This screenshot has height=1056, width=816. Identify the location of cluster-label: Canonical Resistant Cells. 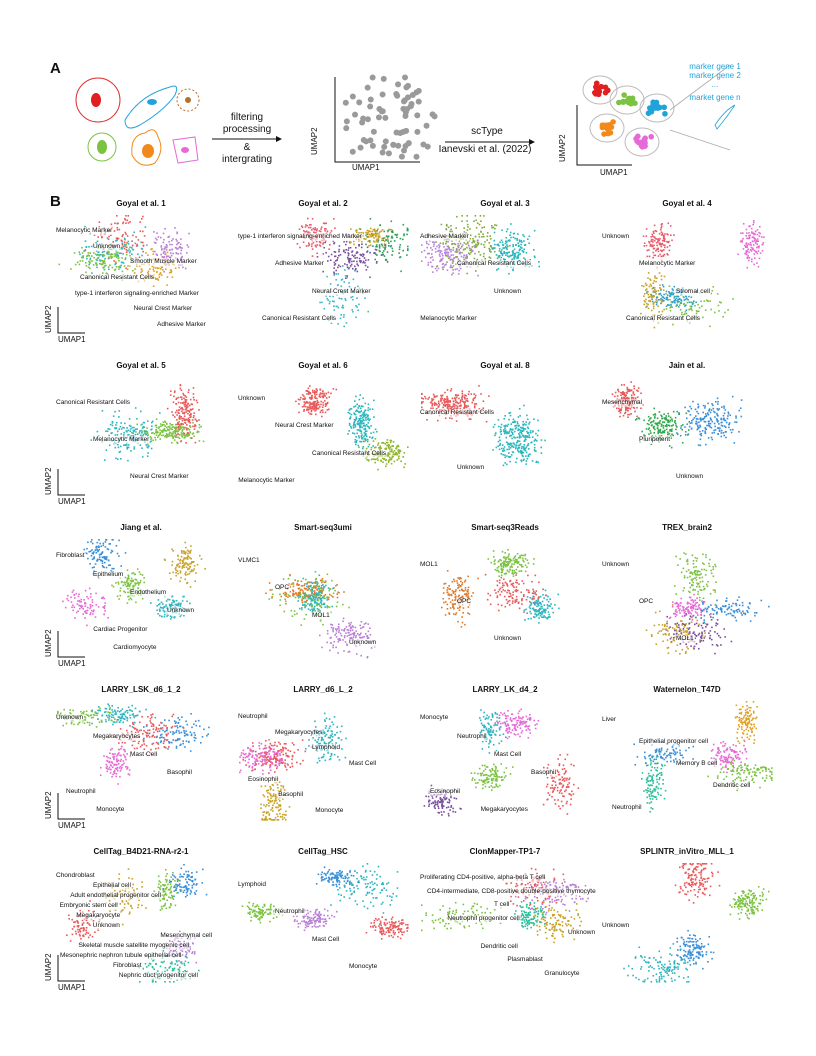
(299, 319).